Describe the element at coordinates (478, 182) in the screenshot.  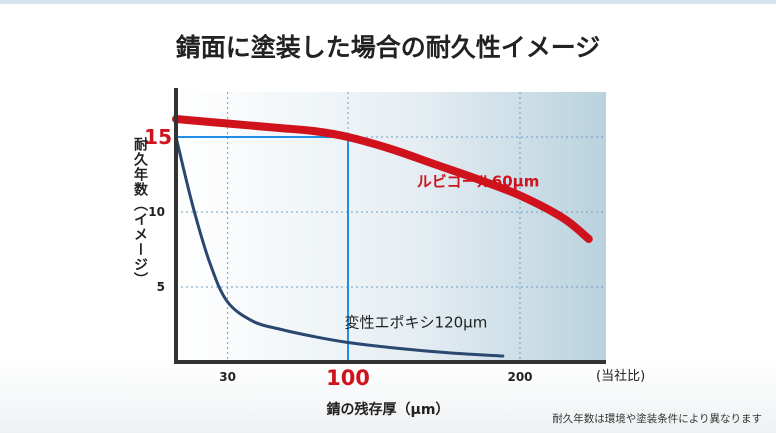
I see `series-label-1: ルビゴール60μm` at that location.